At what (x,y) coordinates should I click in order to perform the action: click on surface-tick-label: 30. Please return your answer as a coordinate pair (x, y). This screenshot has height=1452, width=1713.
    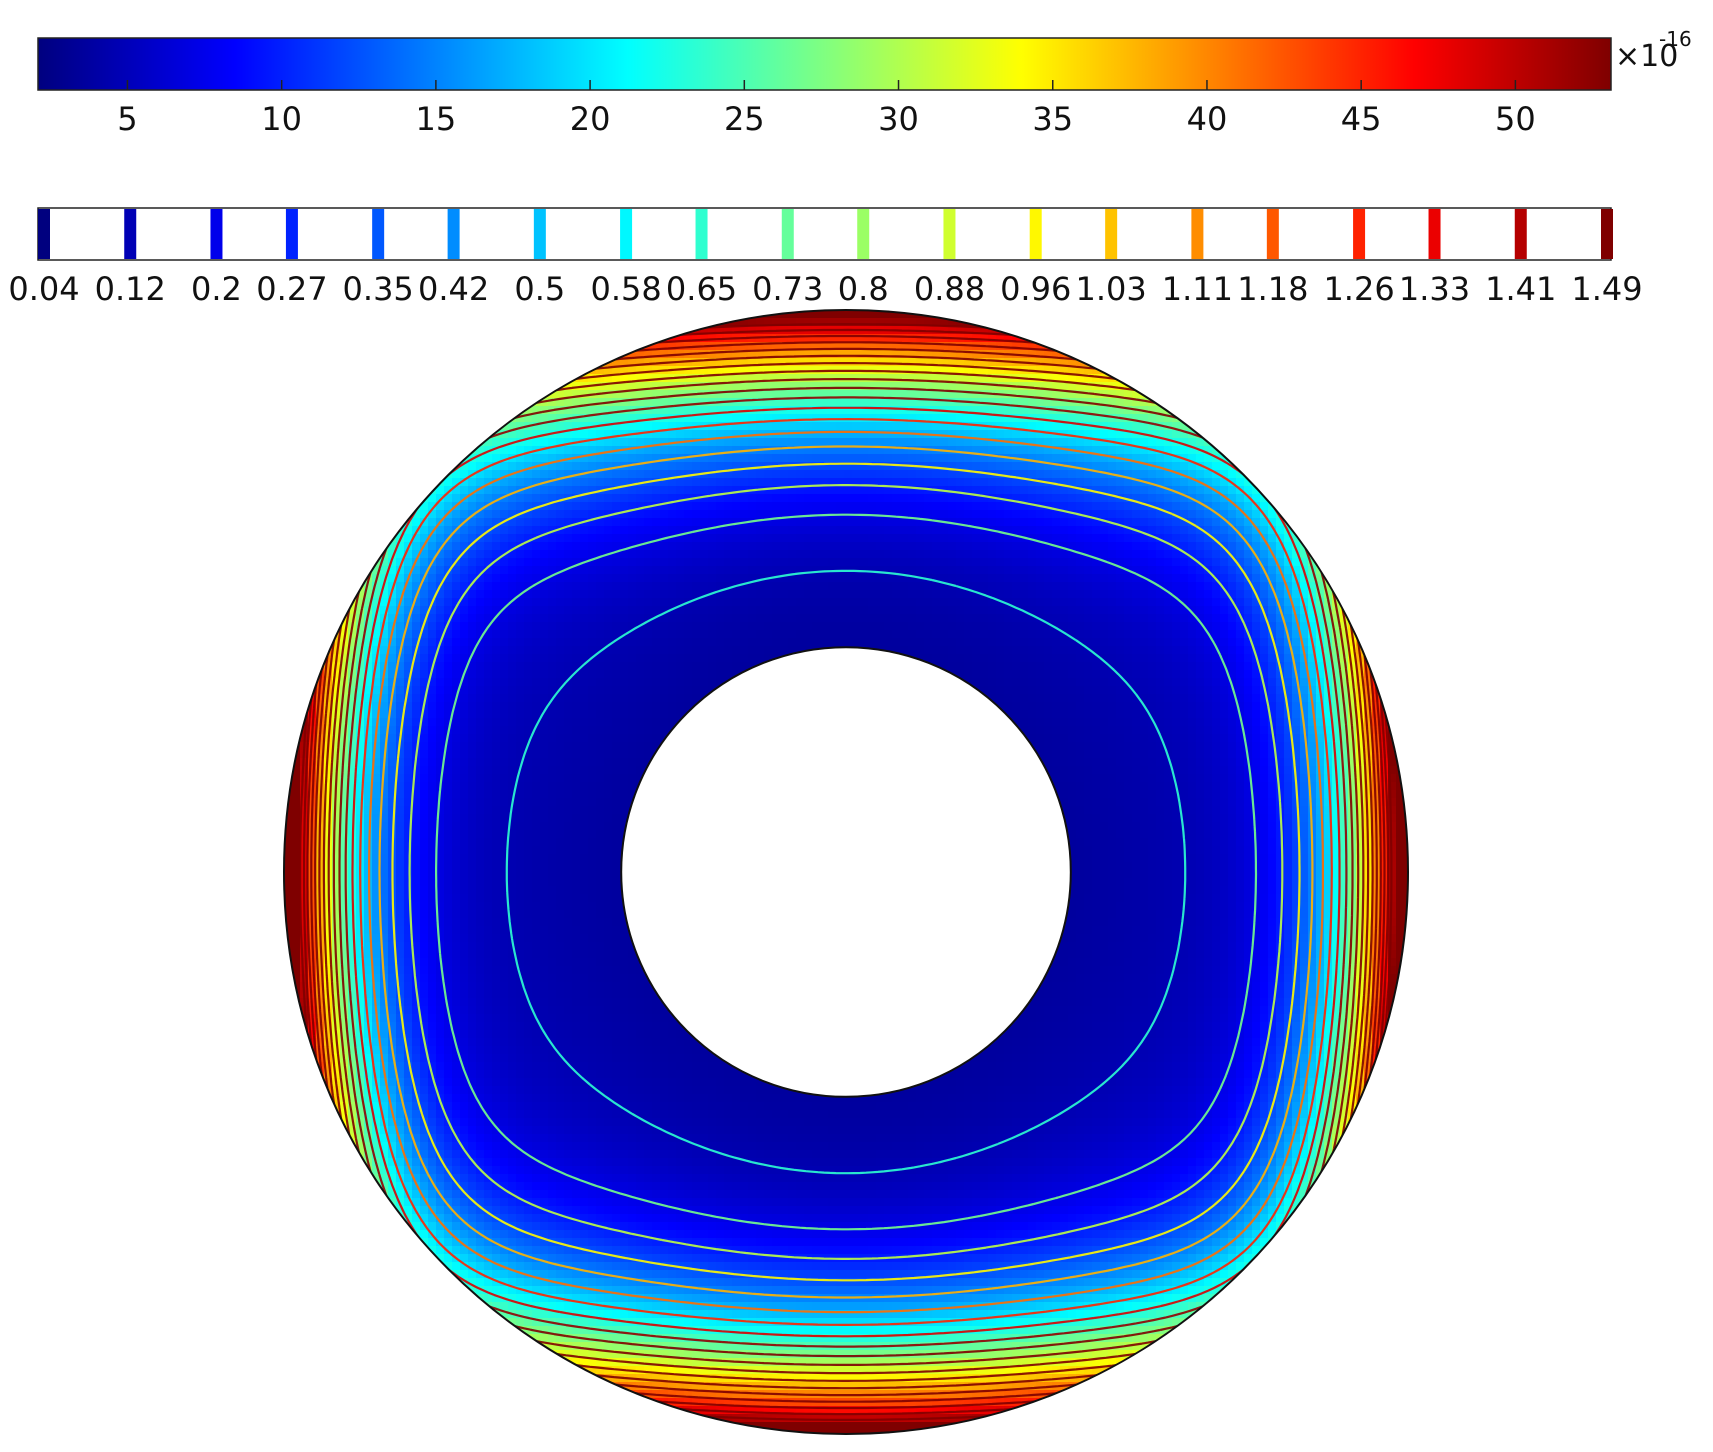
    Looking at the image, I should click on (898, 119).